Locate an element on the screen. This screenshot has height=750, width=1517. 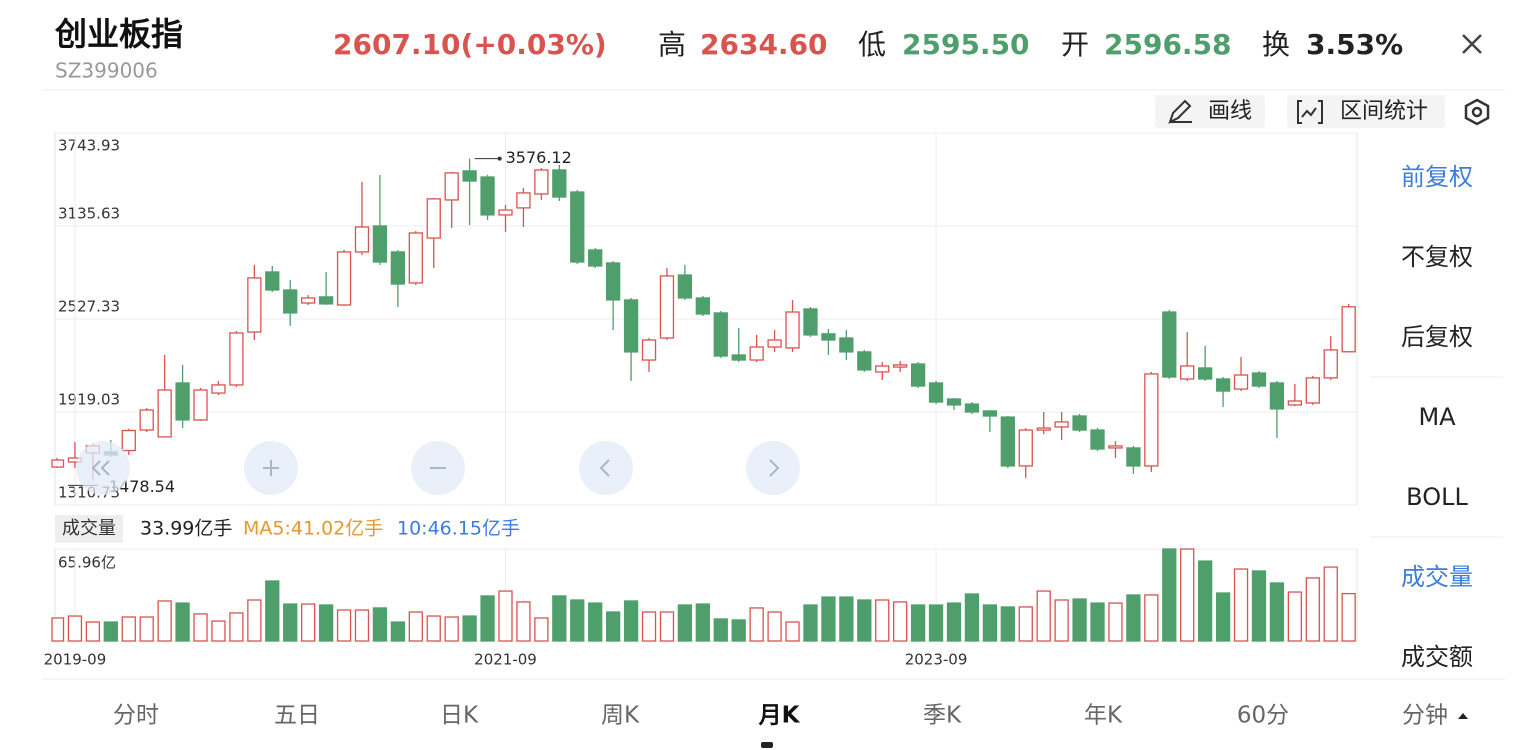
close-button is located at coordinates (1472, 44).